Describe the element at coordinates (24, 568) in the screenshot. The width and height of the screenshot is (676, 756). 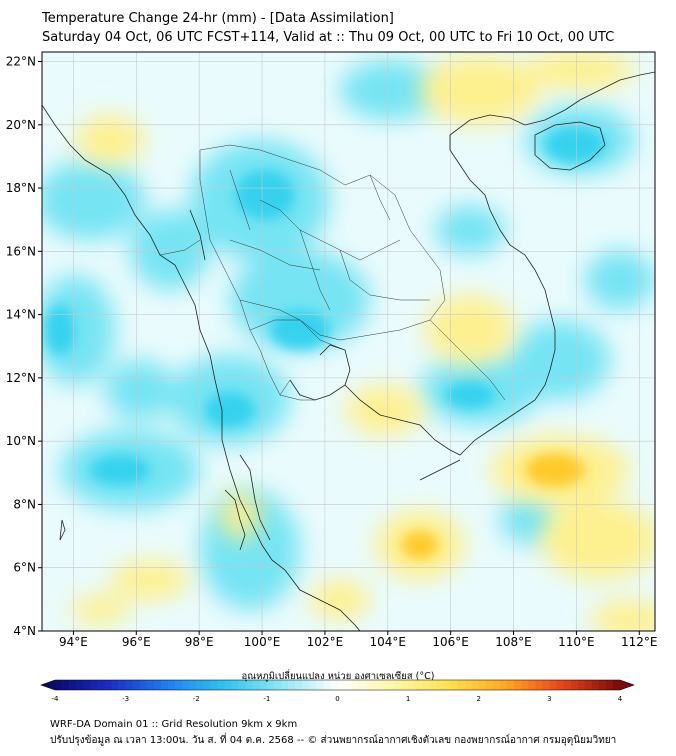
I see `lat-tick-label: 6°N` at that location.